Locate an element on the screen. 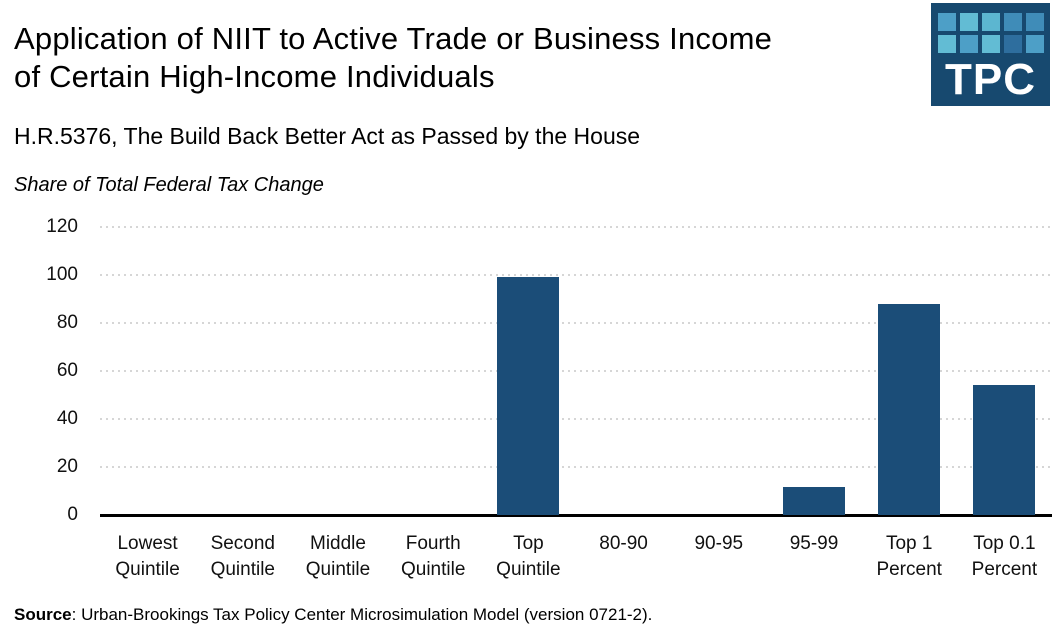  x-tick-label-line: 80-90 is located at coordinates (623, 543).